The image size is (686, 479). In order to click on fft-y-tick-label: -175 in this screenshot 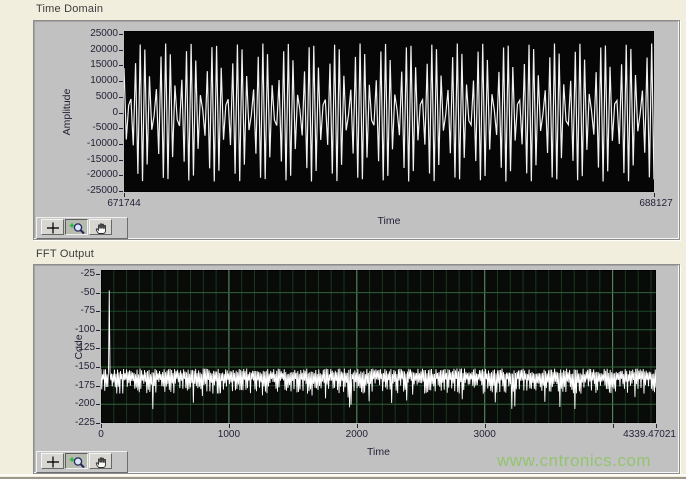, I will do `click(84, 385)`.